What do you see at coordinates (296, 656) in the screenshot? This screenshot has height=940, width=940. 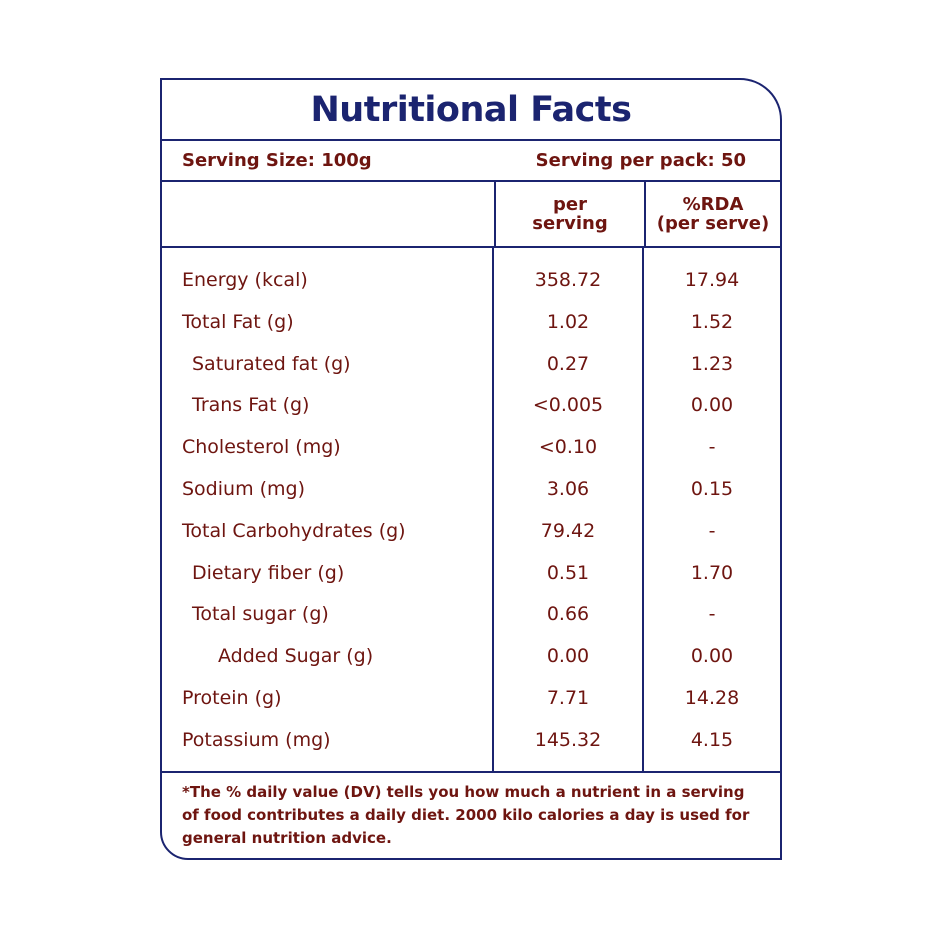 I see `nutrient-name: Added Sugar (g)` at bounding box center [296, 656].